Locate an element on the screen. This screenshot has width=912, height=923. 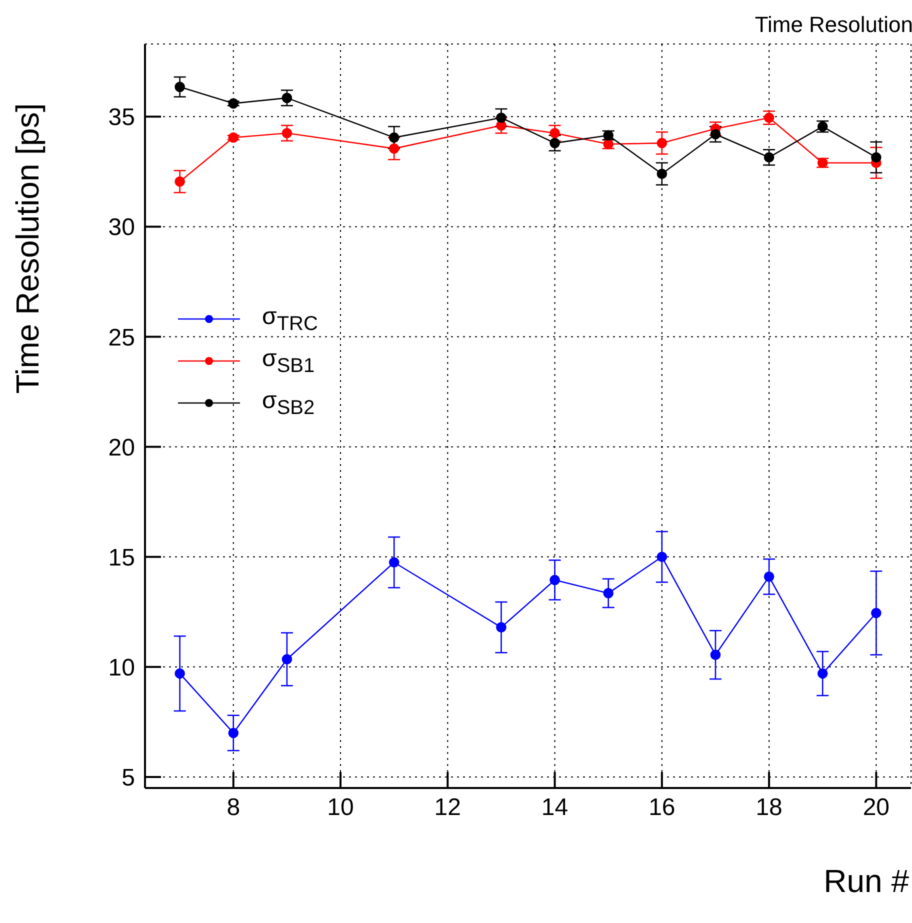
y-tick-label: 15 is located at coordinates (121, 558).